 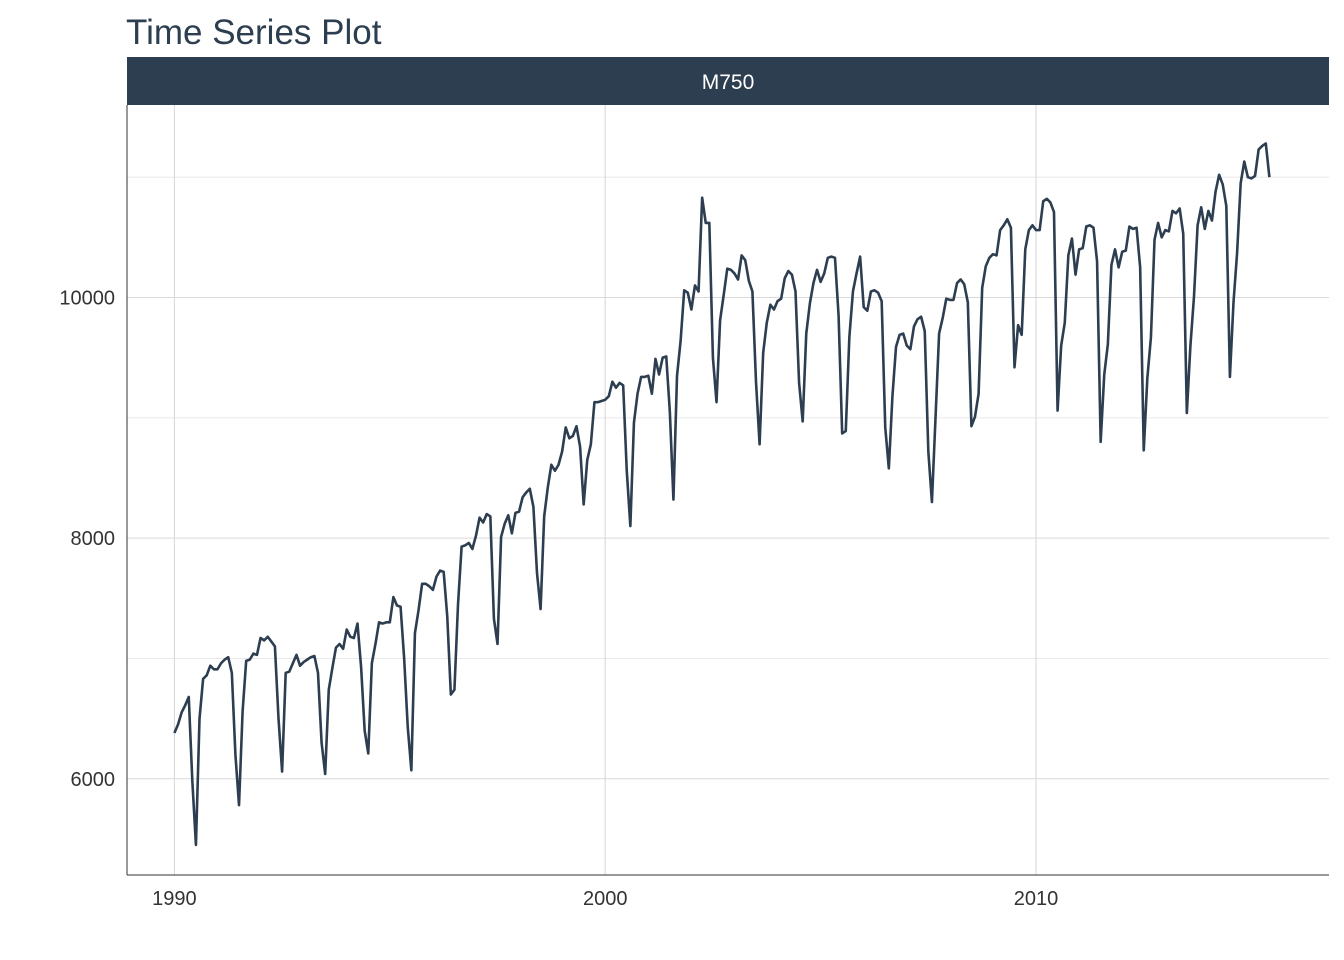 I want to click on x-tick-label: 1990, so click(x=174, y=899).